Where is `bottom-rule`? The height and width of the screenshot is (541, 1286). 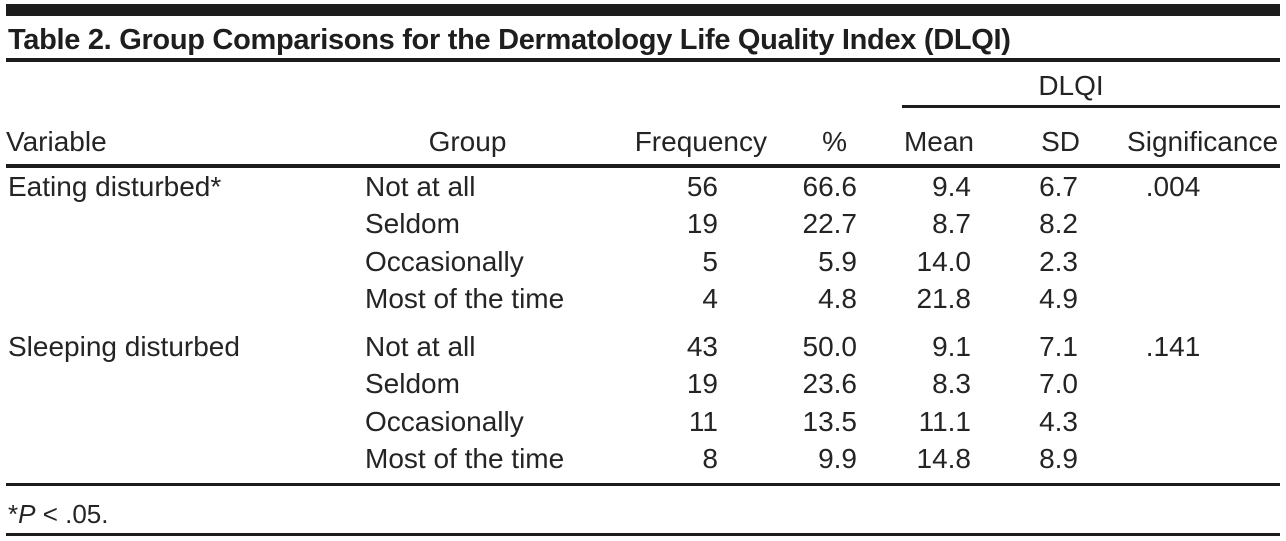 bottom-rule is located at coordinates (643, 534).